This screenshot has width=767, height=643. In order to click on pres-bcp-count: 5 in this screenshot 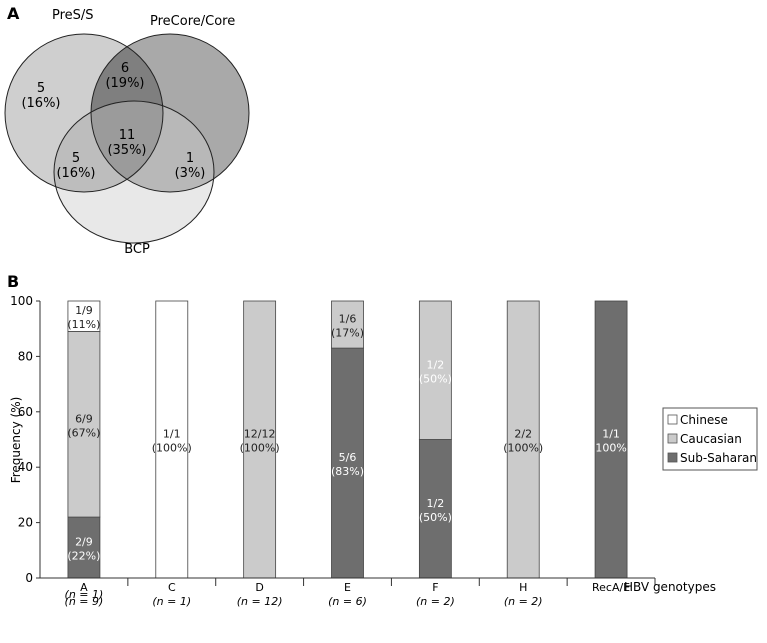, I will do `click(76, 158)`.